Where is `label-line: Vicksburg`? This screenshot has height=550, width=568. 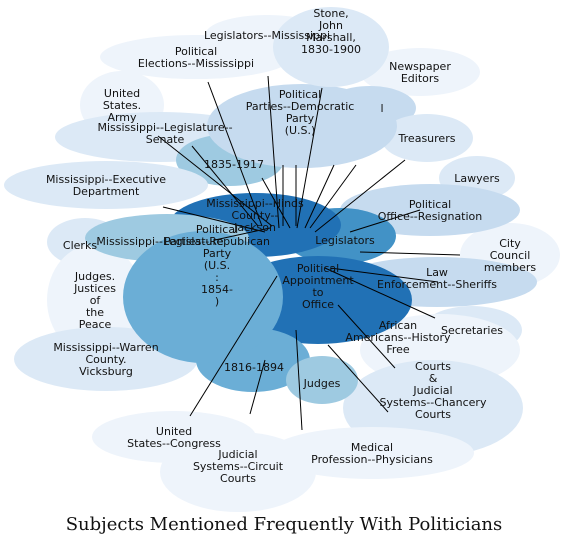 label-line: Vicksburg is located at coordinates (106, 371).